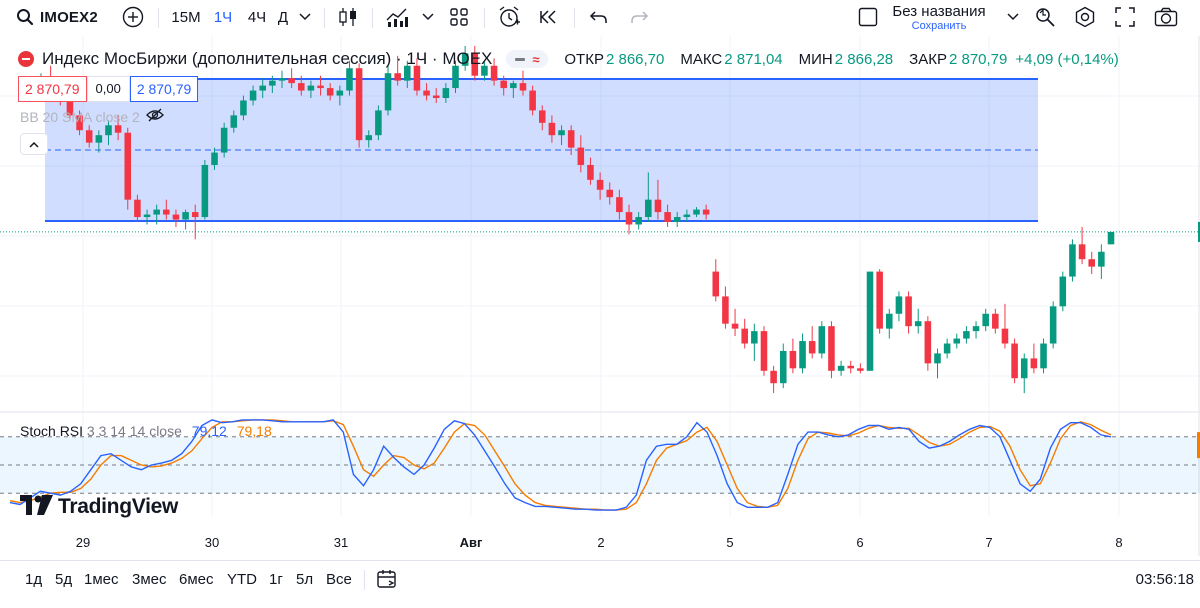 This screenshot has width=1200, height=608. Describe the element at coordinates (305, 579) in the screenshot. I see `range-5y: 5л` at that location.